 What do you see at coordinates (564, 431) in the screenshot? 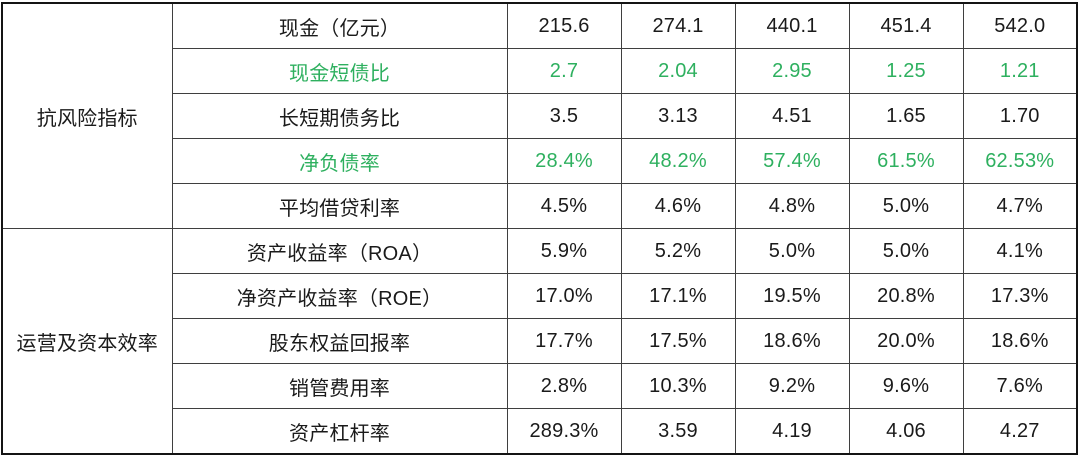
I see `value-cell: 289.3%` at bounding box center [564, 431].